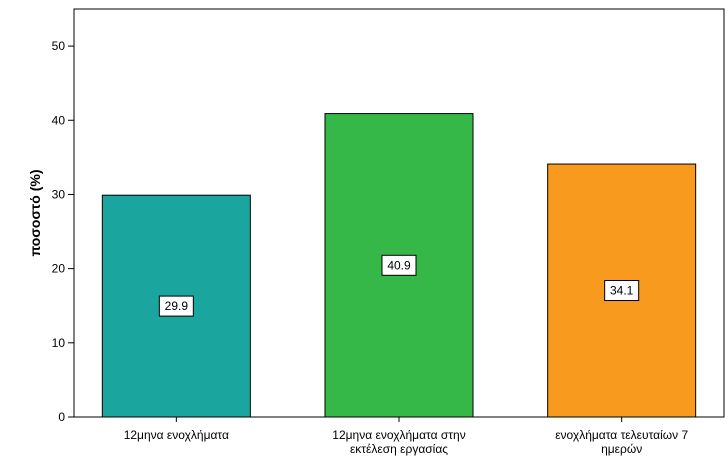 The image size is (728, 466). Describe the element at coordinates (621, 449) in the screenshot. I see `x-tick-label: ημερών` at that location.